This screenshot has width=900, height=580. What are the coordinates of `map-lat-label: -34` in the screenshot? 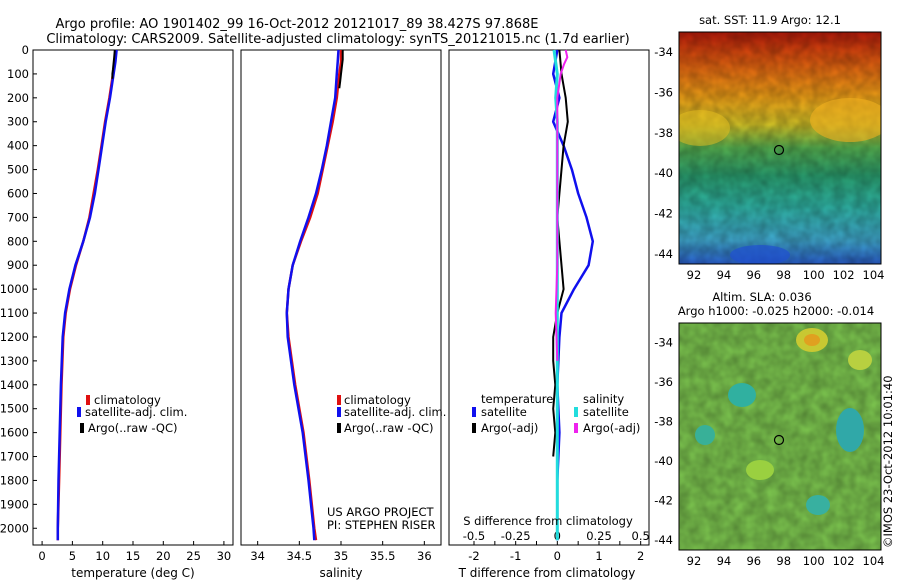 It's located at (663, 52).